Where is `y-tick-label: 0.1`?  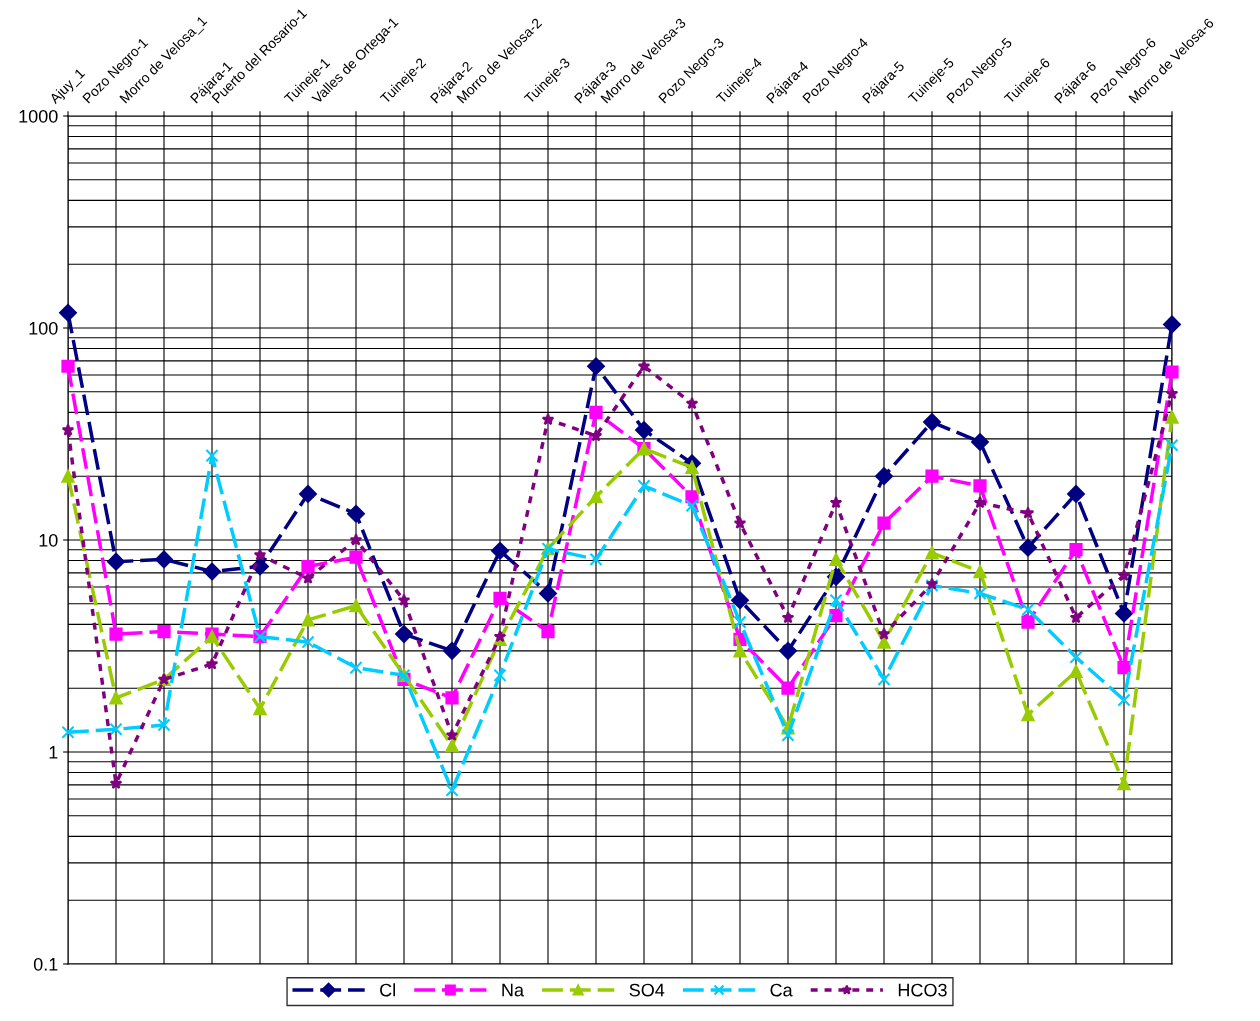 y-tick-label: 0.1 is located at coordinates (45, 964).